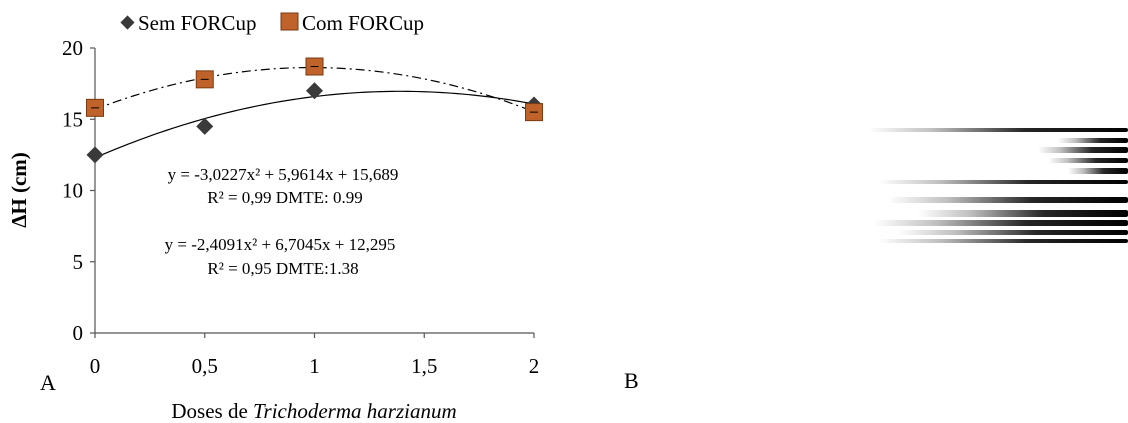 The height and width of the screenshot is (423, 1128). I want to click on x-tick-label-0: 0, so click(95, 366).